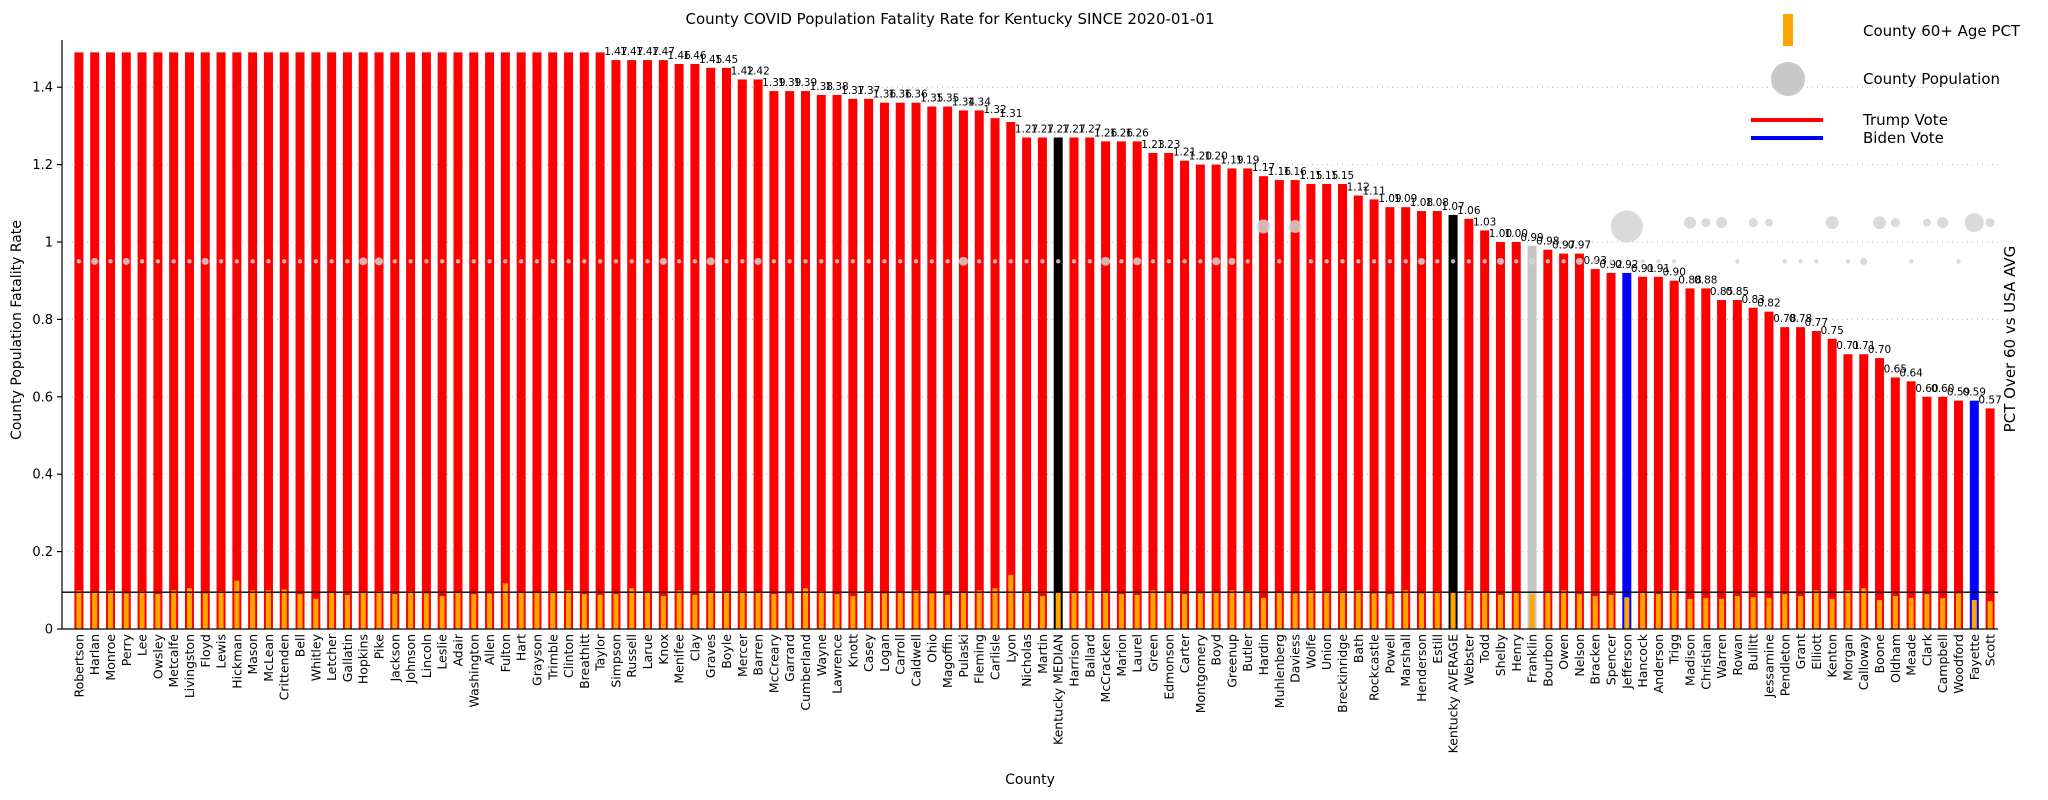  I want to click on bar-value-label: 0.71, so click(1863, 346).